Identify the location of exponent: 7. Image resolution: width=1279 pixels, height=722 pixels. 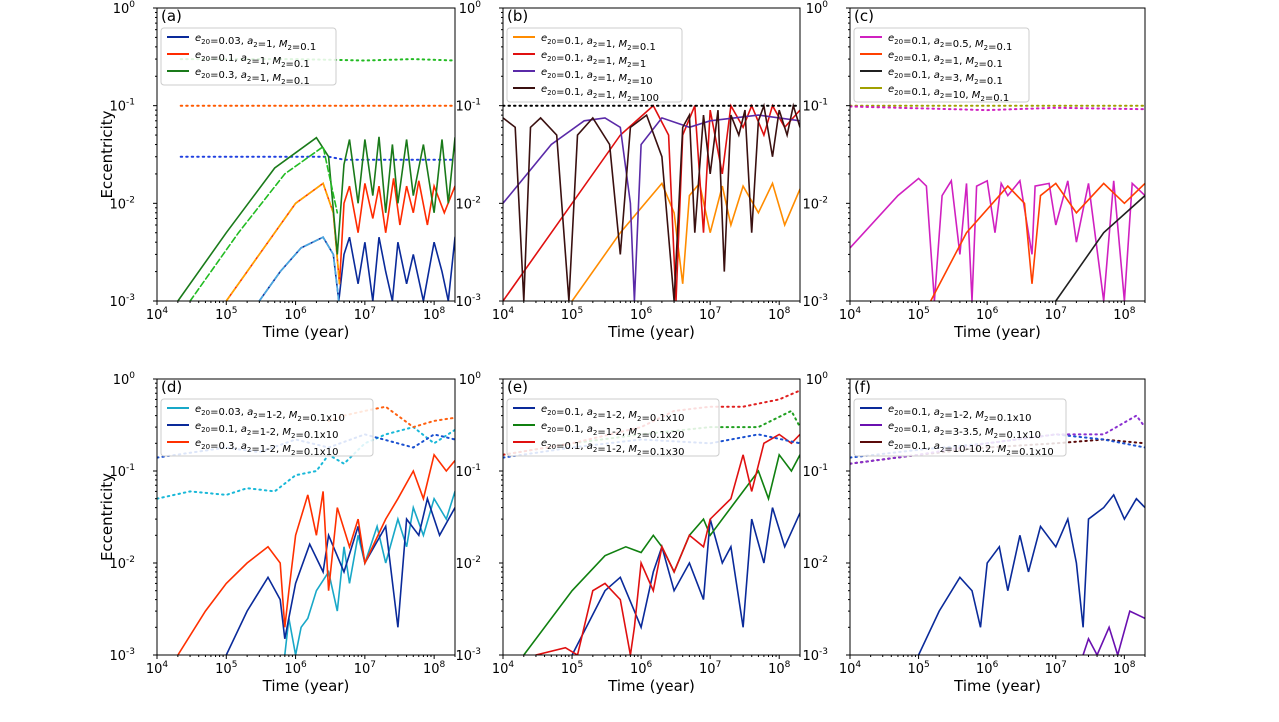
(719, 665).